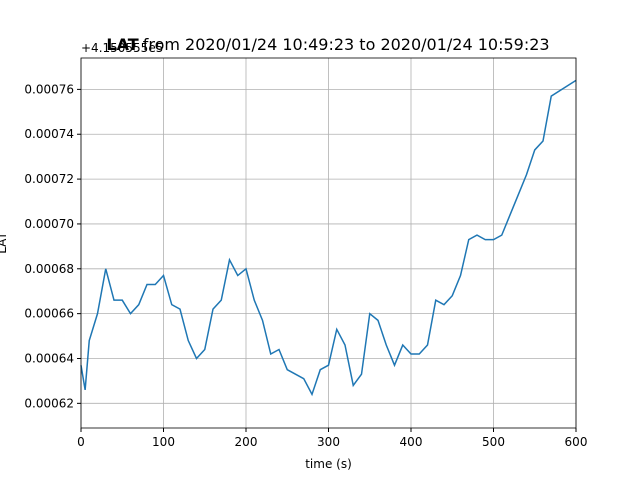 The height and width of the screenshot is (480, 640). I want to click on y-tick-label: 0.00064, so click(49, 358).